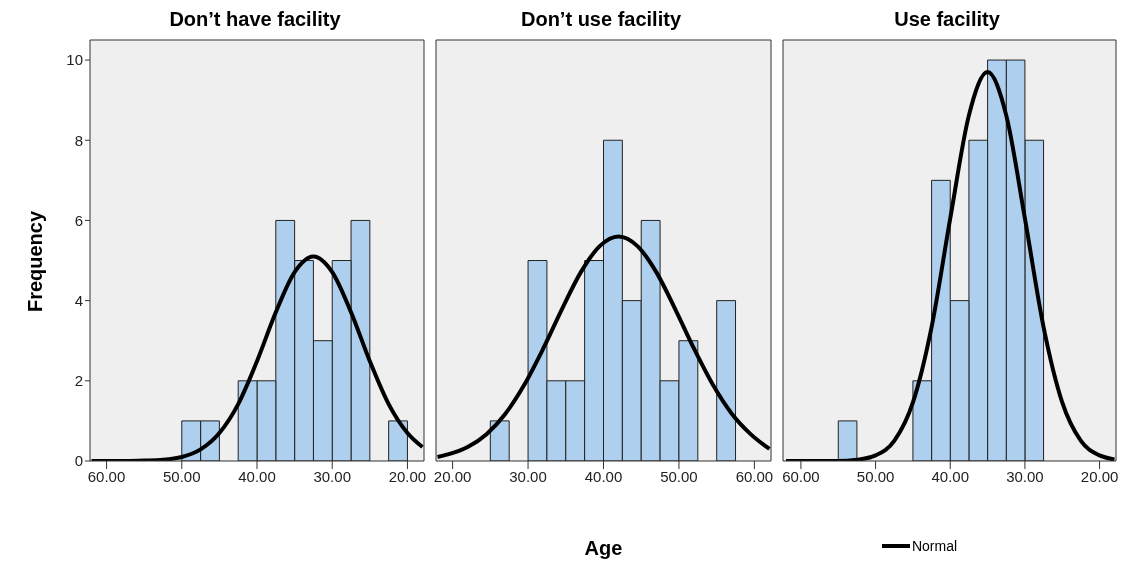 This screenshot has height=565, width=1125. Describe the element at coordinates (934, 546) in the screenshot. I see `legend-label: Normal` at that location.